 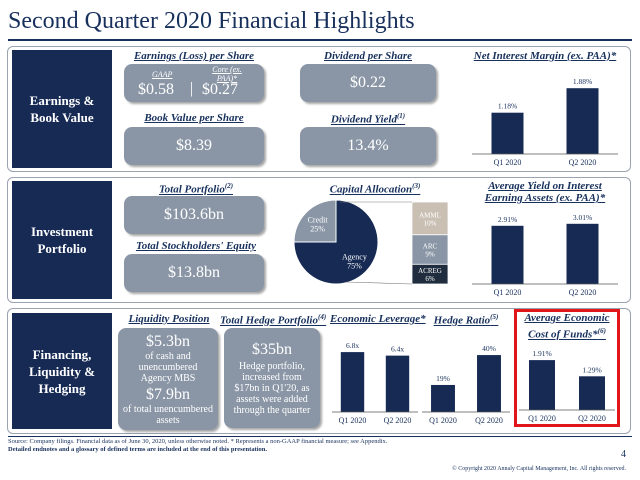 What do you see at coordinates (466, 384) in the screenshot?
I see `hedge-ratio-chart: 19% Q1 2020 40% Q2 2020` at bounding box center [466, 384].